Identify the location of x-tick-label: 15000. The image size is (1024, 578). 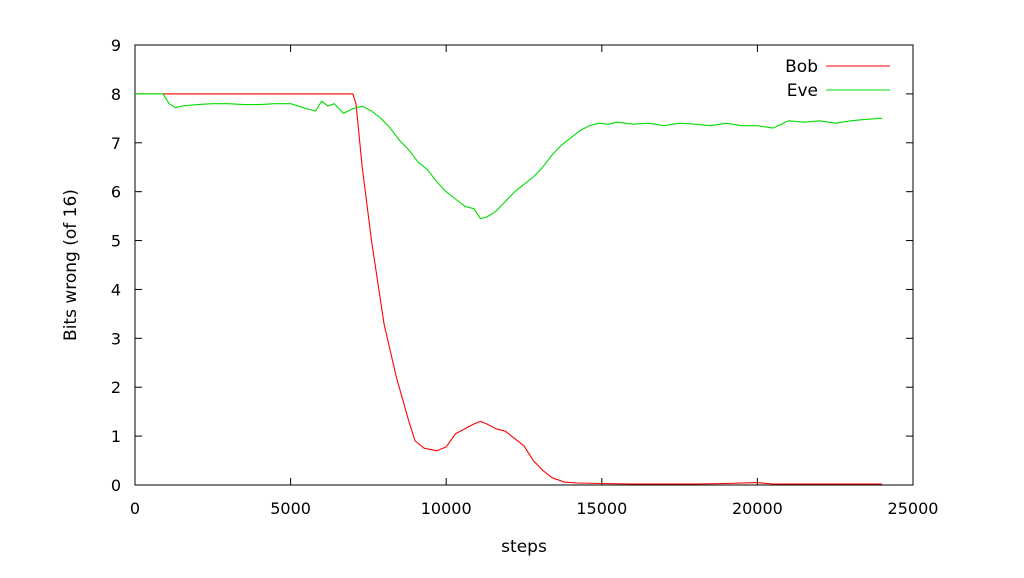
(601, 508).